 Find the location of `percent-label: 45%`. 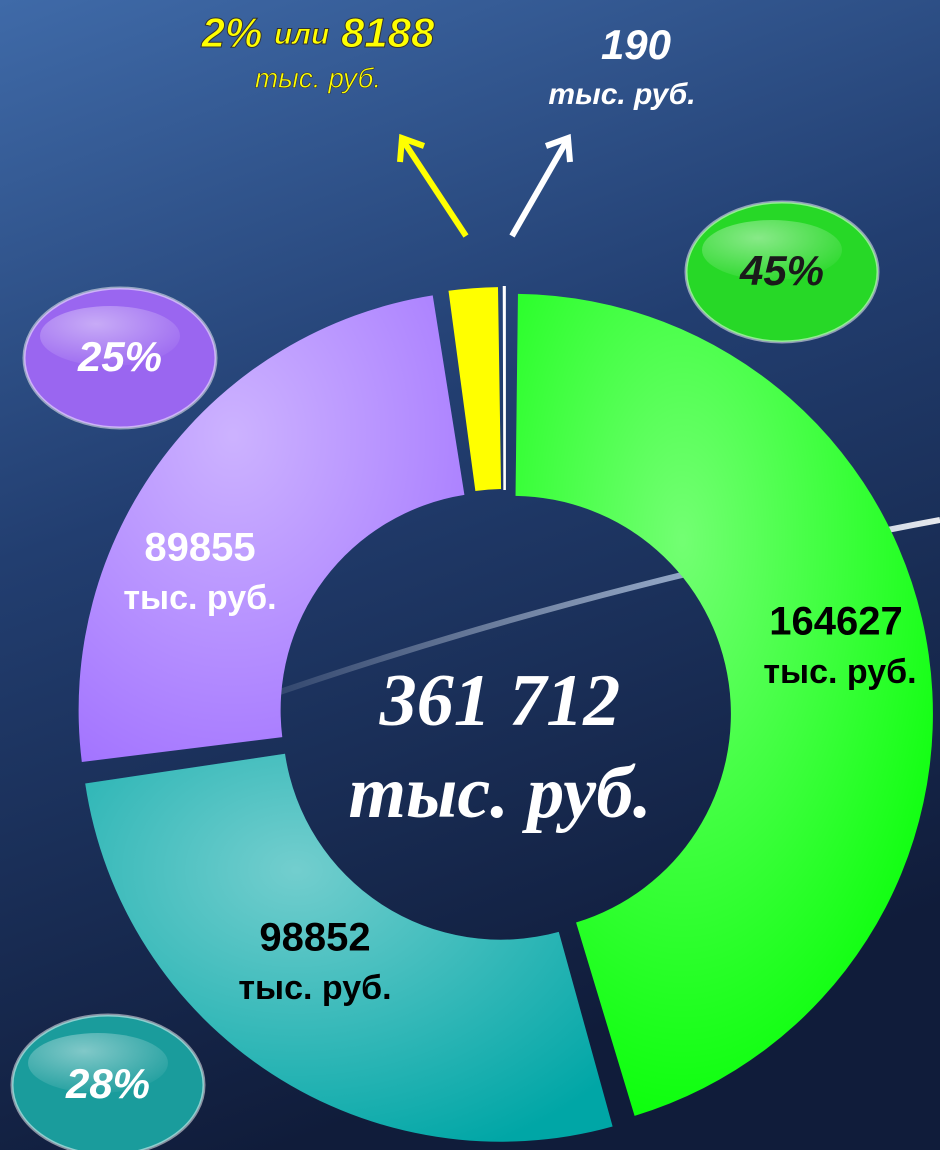

percent-label: 45% is located at coordinates (781, 270).